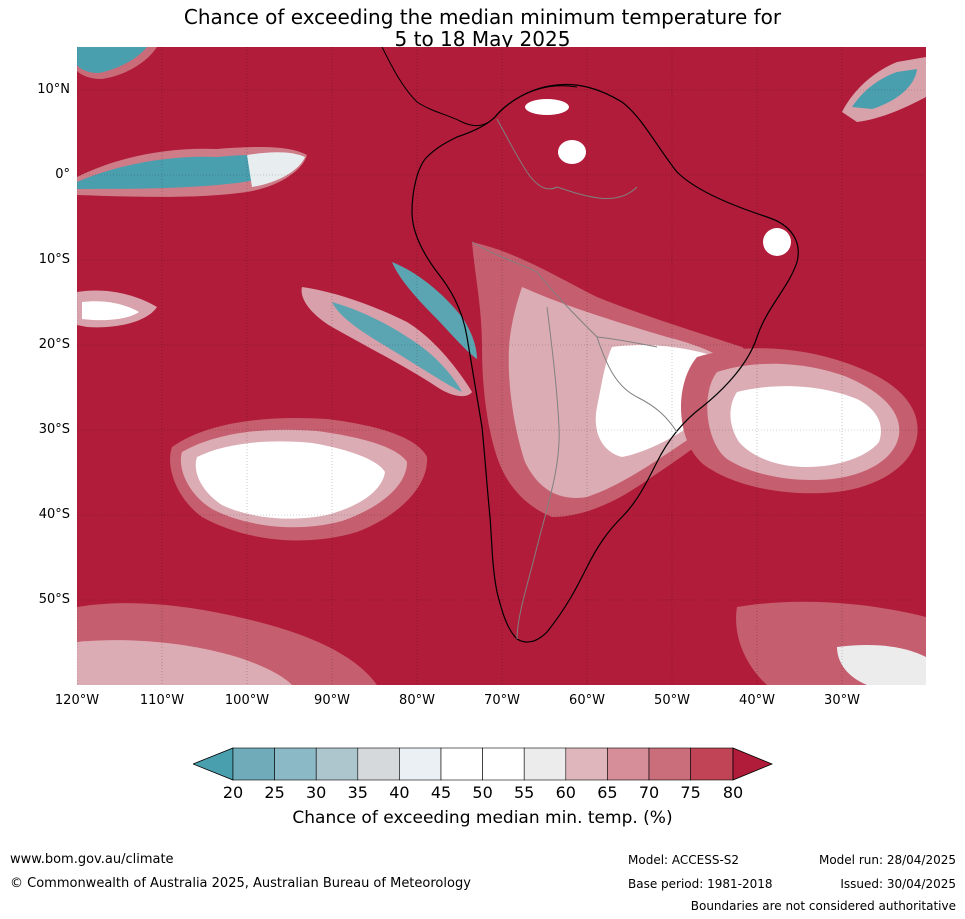  I want to click on lon-label-70w: 70°W, so click(502, 700).